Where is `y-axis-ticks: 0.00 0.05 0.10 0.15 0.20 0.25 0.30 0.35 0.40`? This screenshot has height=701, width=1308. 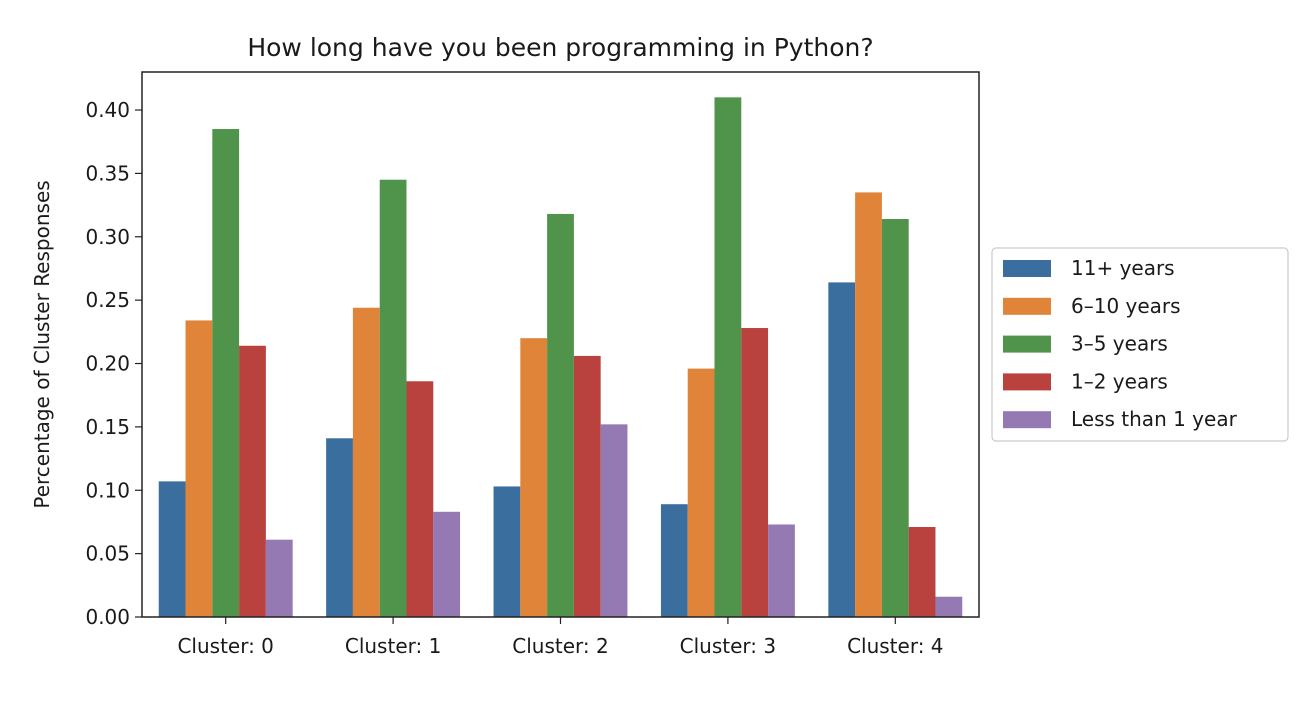 y-axis-ticks: 0.00 0.05 0.10 0.15 0.20 0.25 0.30 0.35 0.40 is located at coordinates (113, 363).